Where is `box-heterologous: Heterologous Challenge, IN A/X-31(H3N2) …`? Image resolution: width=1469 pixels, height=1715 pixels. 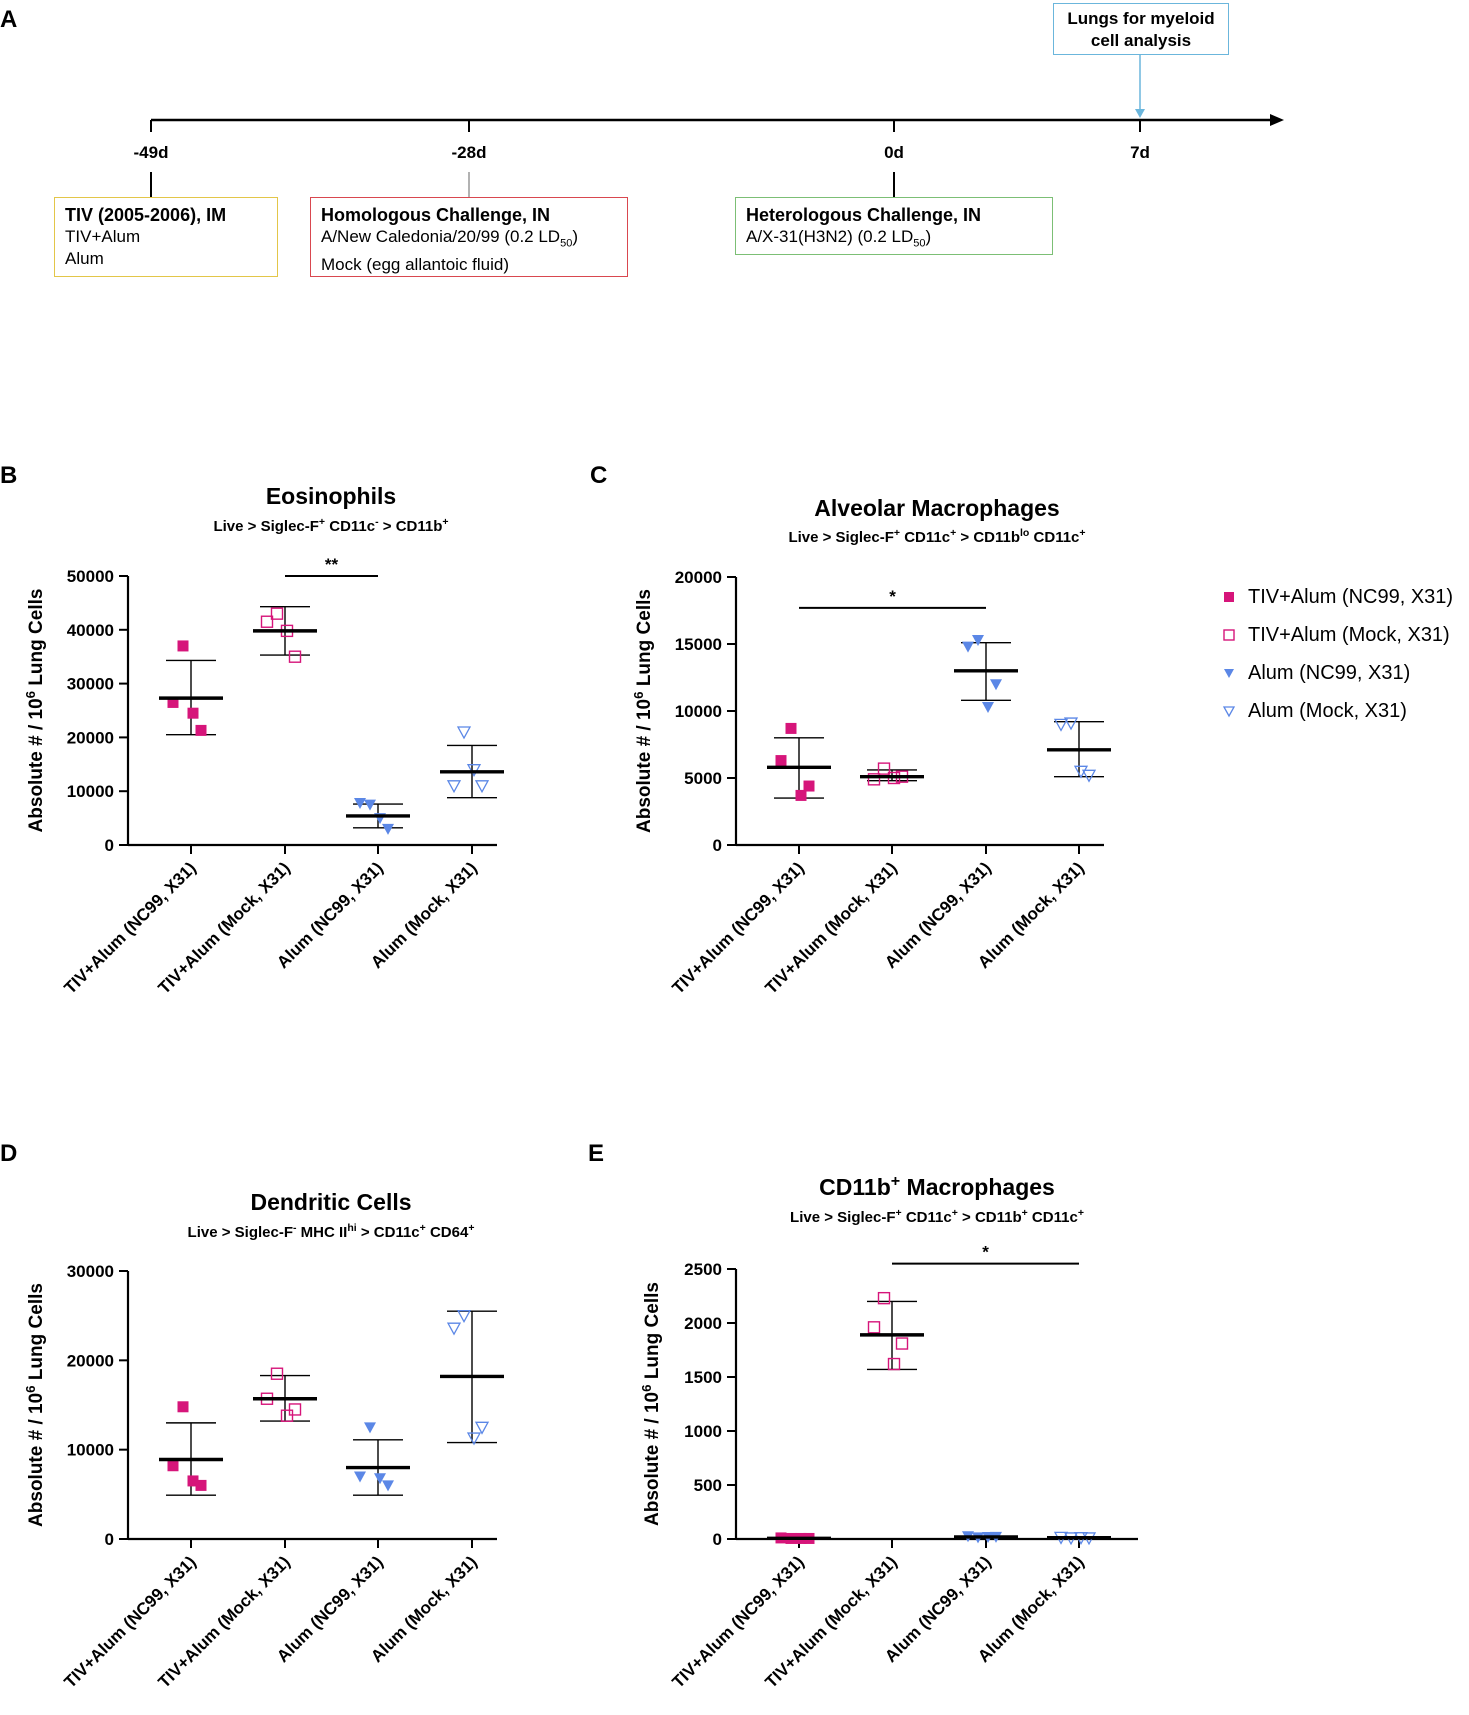
box-heterologous: Heterologous Challenge, IN A/X-31(H3N2) … is located at coordinates (894, 226).